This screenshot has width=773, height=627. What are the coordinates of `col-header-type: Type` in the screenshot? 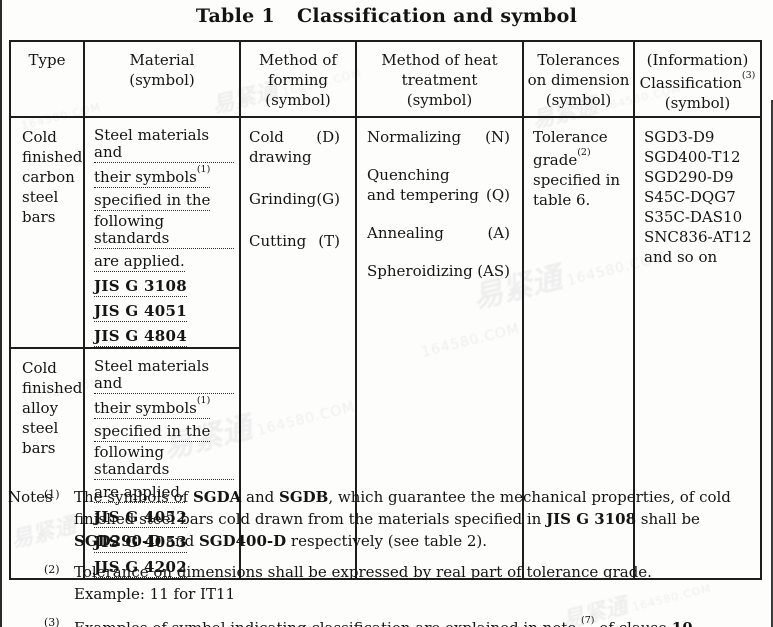 It's located at (47, 79).